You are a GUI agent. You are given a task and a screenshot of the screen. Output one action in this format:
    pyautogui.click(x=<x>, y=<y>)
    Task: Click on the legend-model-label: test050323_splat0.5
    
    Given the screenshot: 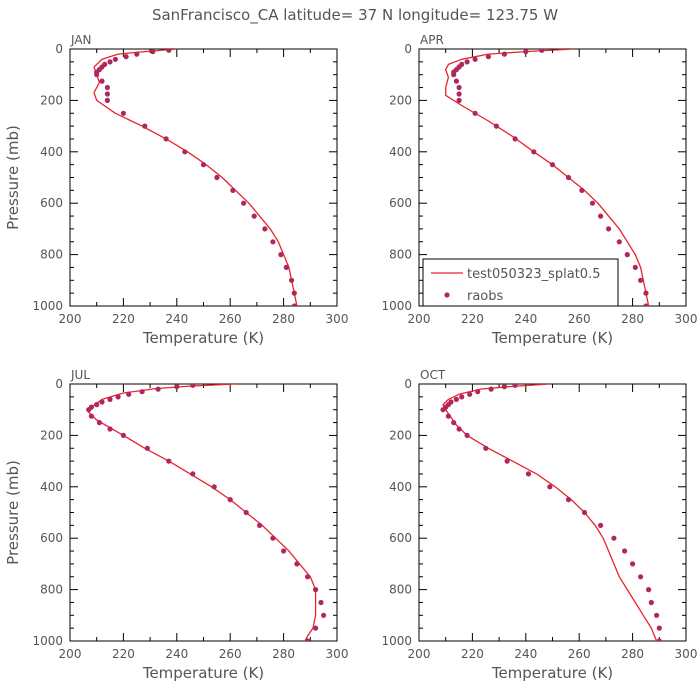 What is the action you would take?
    pyautogui.click(x=533, y=274)
    